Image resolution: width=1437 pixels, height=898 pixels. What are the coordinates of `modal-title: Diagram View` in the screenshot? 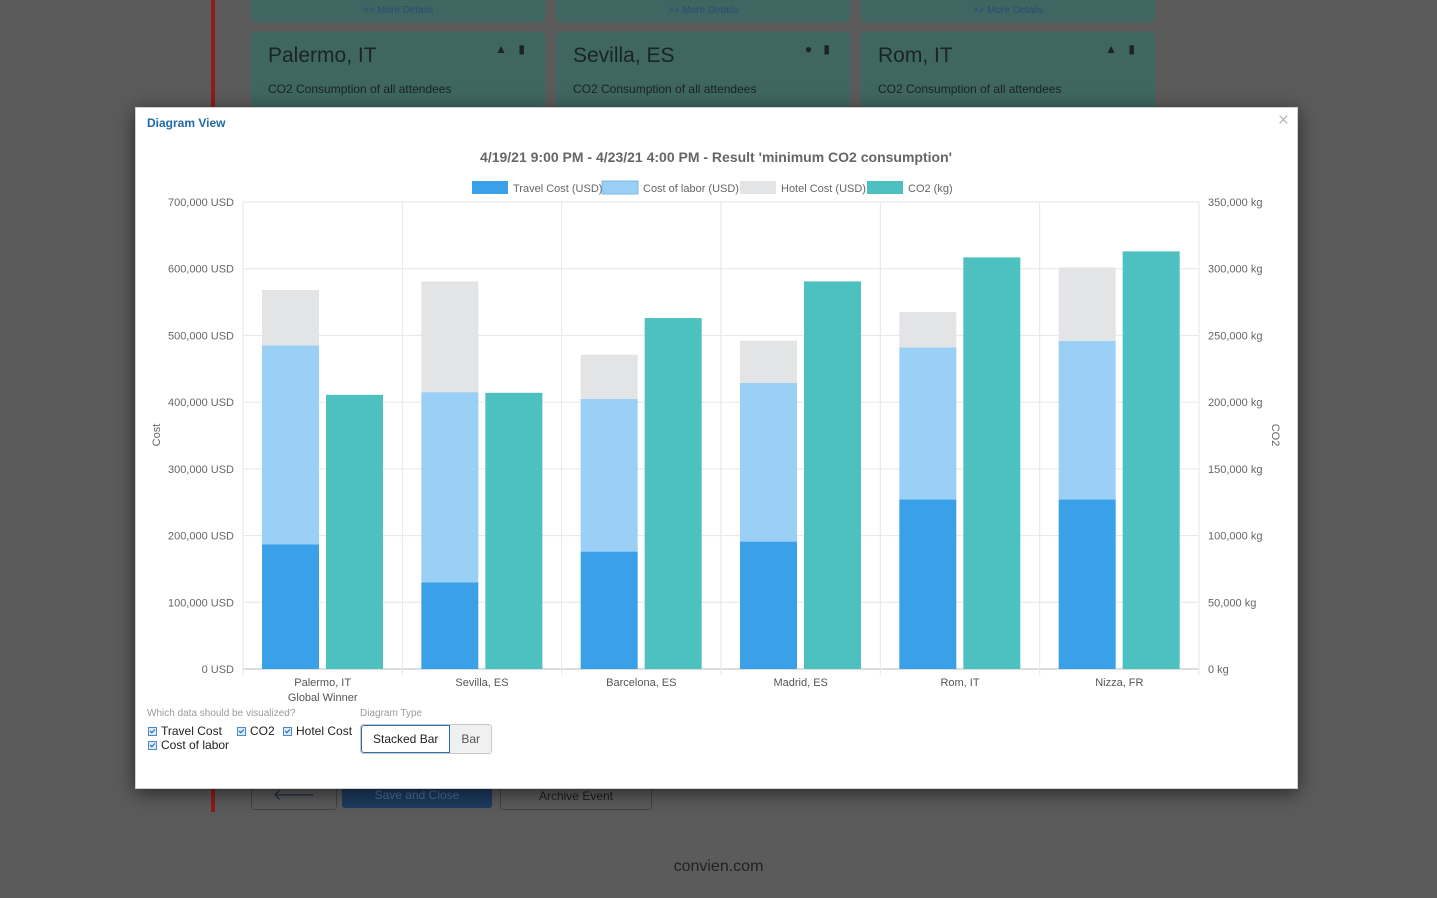 It's located at (186, 123).